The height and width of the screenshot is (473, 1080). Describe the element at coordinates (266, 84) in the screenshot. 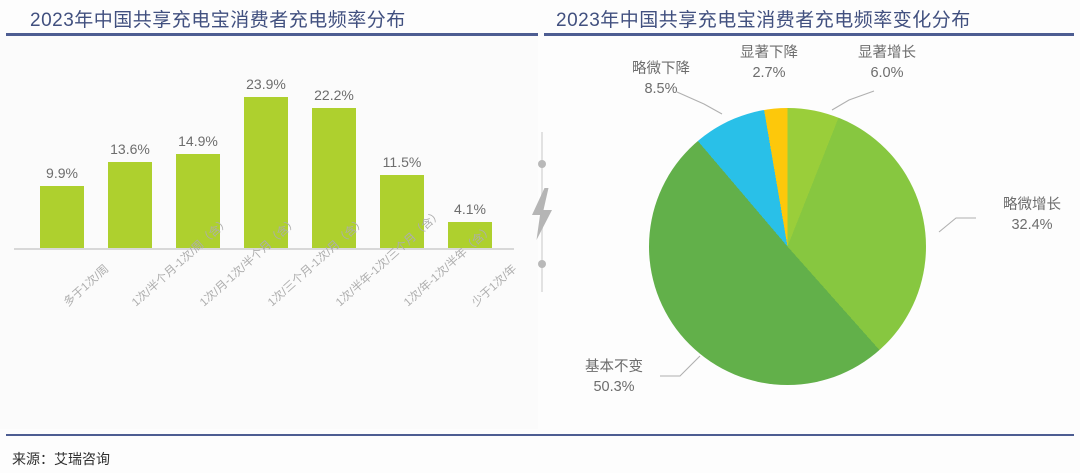

I see `bar-value-label: 23.9%` at that location.